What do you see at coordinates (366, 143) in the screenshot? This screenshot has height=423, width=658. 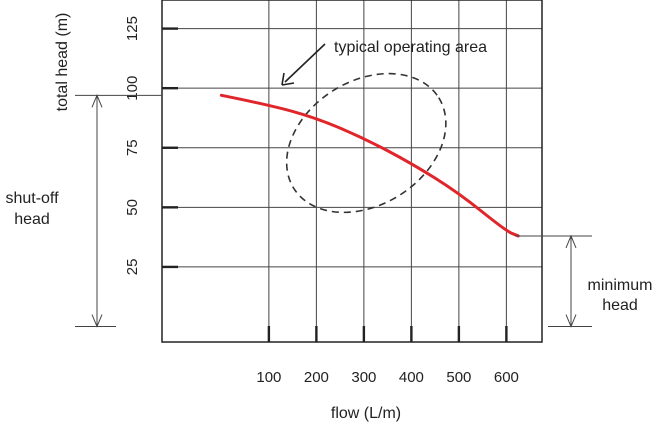 I see `operating-area-ellipse` at bounding box center [366, 143].